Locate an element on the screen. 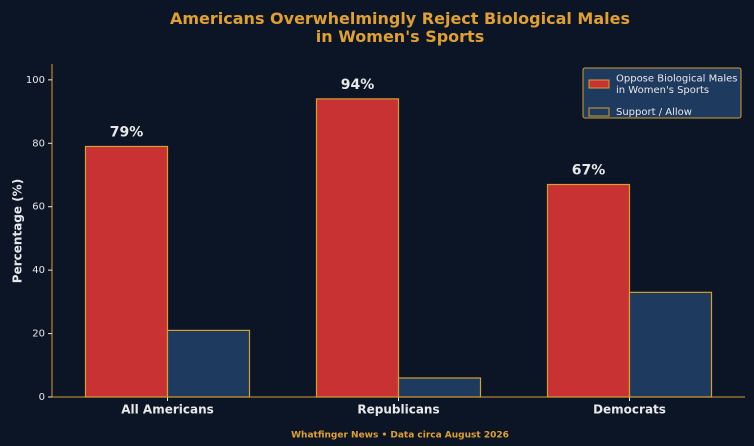 Image resolution: width=754 pixels, height=446 pixels. value-label: 67% is located at coordinates (589, 171).